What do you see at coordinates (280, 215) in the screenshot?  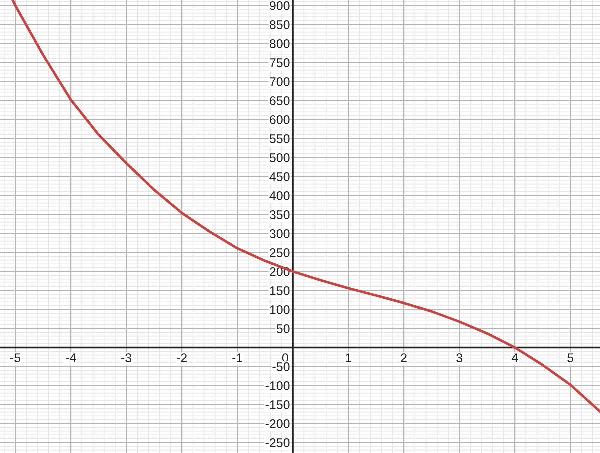 I see `y-tick-label: 350` at bounding box center [280, 215].